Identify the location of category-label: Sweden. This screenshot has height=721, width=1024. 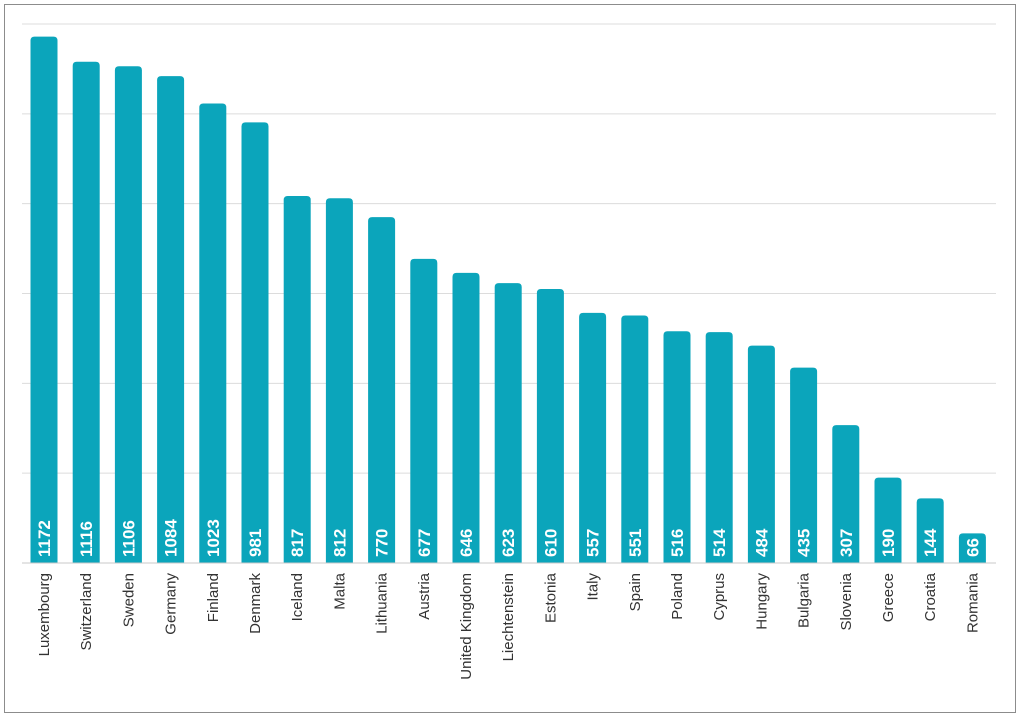
(128, 600).